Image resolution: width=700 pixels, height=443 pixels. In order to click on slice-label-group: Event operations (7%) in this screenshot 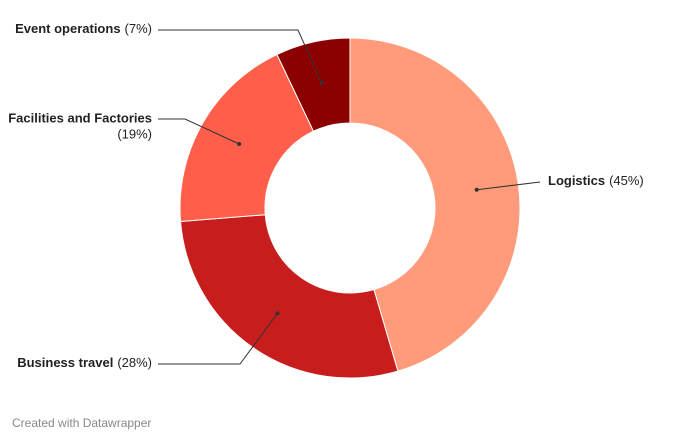, I will do `click(83, 28)`.